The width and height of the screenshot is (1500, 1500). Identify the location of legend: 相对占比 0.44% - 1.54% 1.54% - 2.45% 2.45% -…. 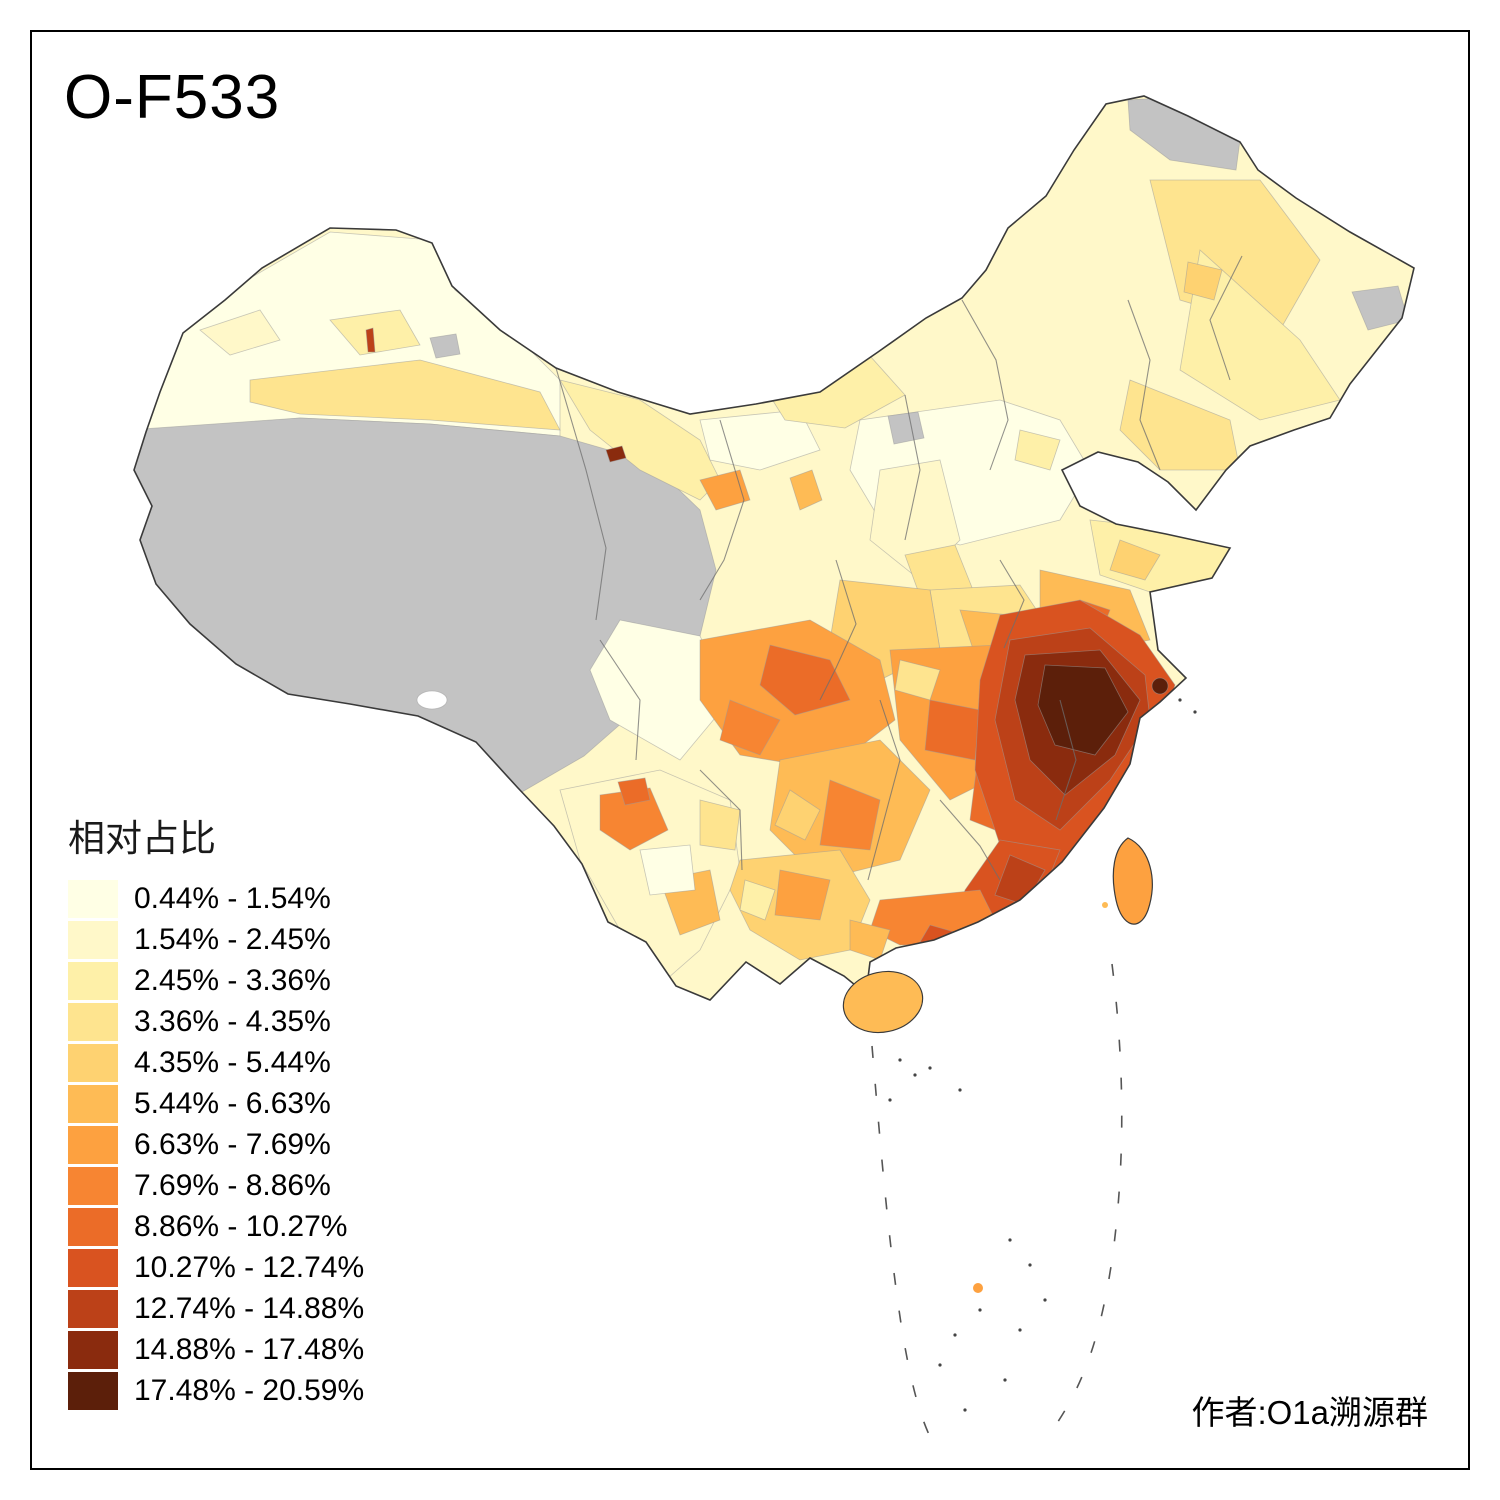
(216, 1110).